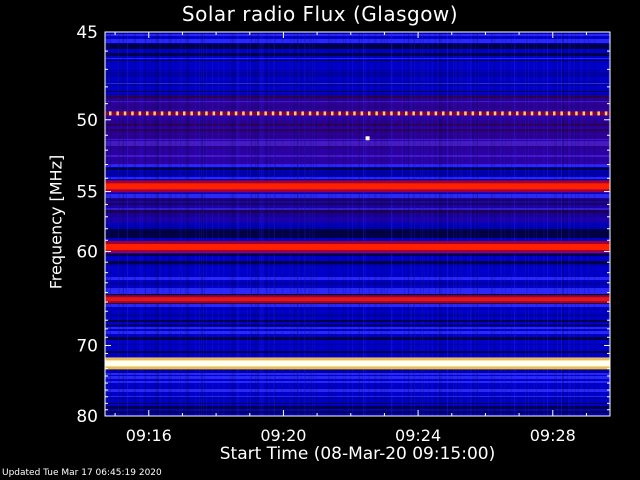 This screenshot has width=640, height=480. I want to click on y-tick-label: 60, so click(87, 252).